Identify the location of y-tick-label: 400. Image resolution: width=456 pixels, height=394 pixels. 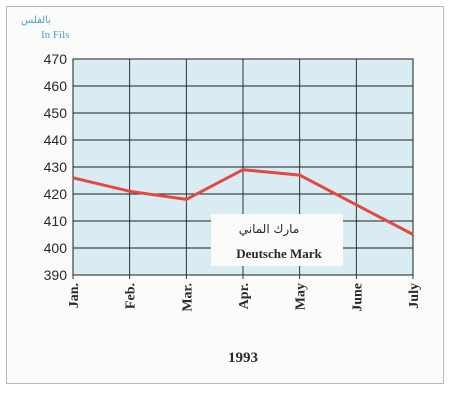
(56, 248).